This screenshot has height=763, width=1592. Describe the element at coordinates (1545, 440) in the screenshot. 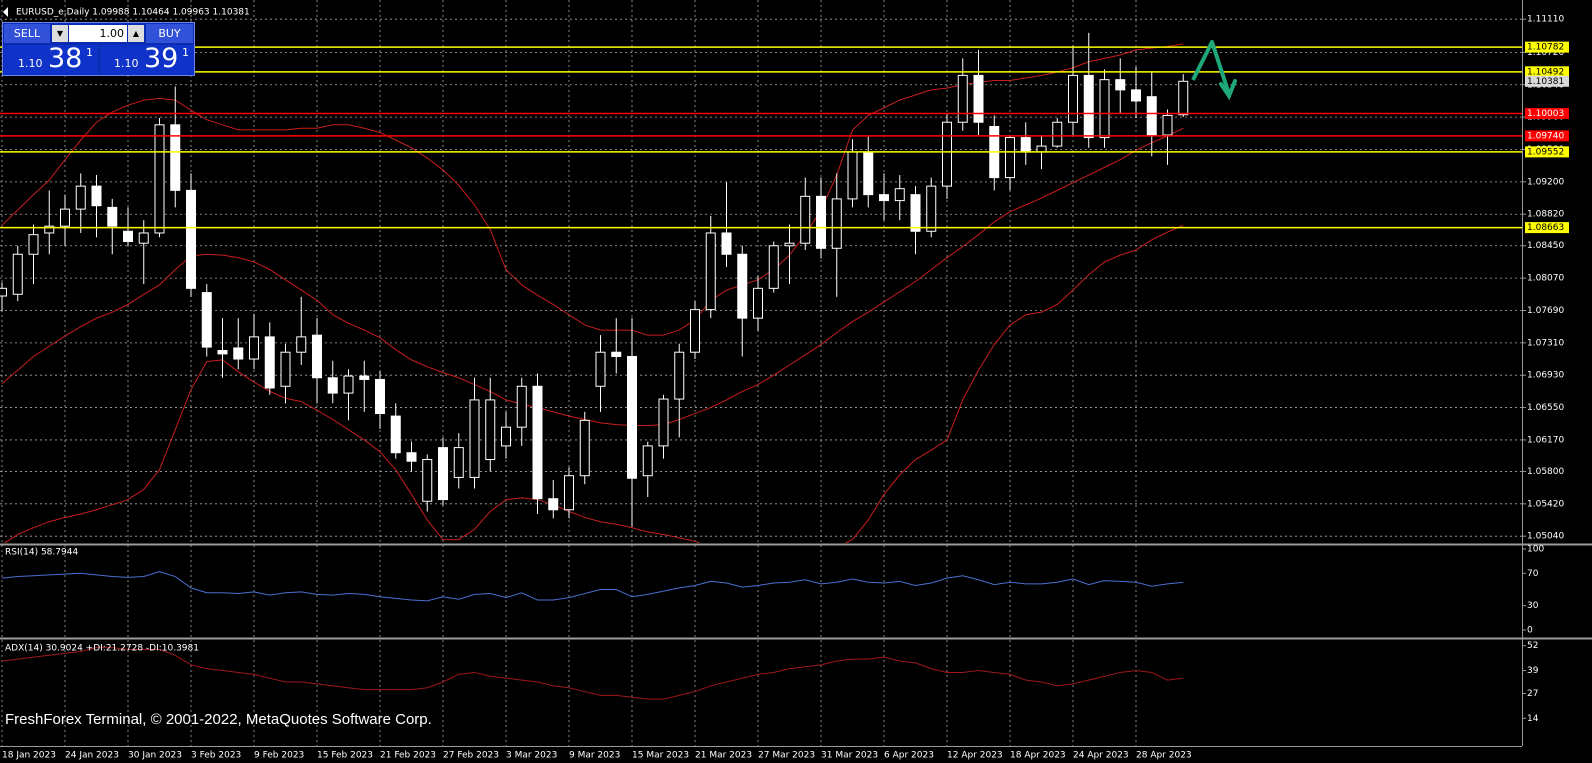

I see `y-tick-label: 1.06170` at that location.